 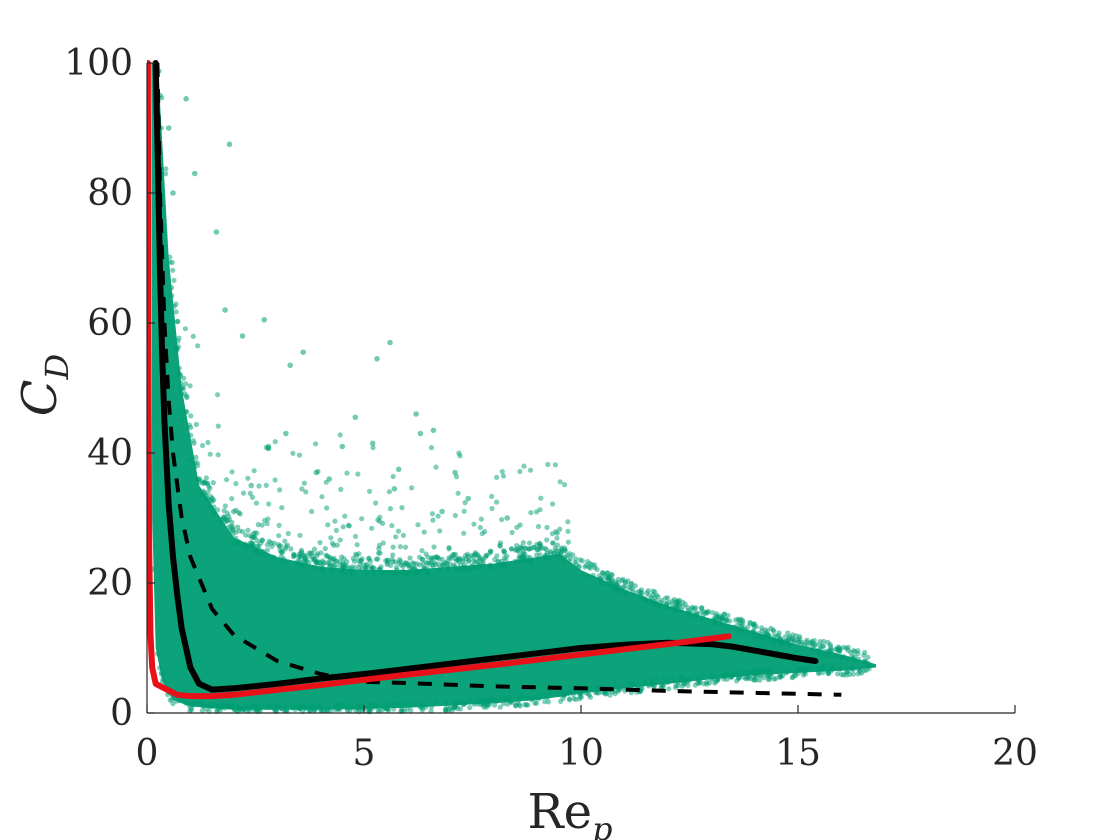 I want to click on y-tick-label: 100, so click(x=98, y=63).